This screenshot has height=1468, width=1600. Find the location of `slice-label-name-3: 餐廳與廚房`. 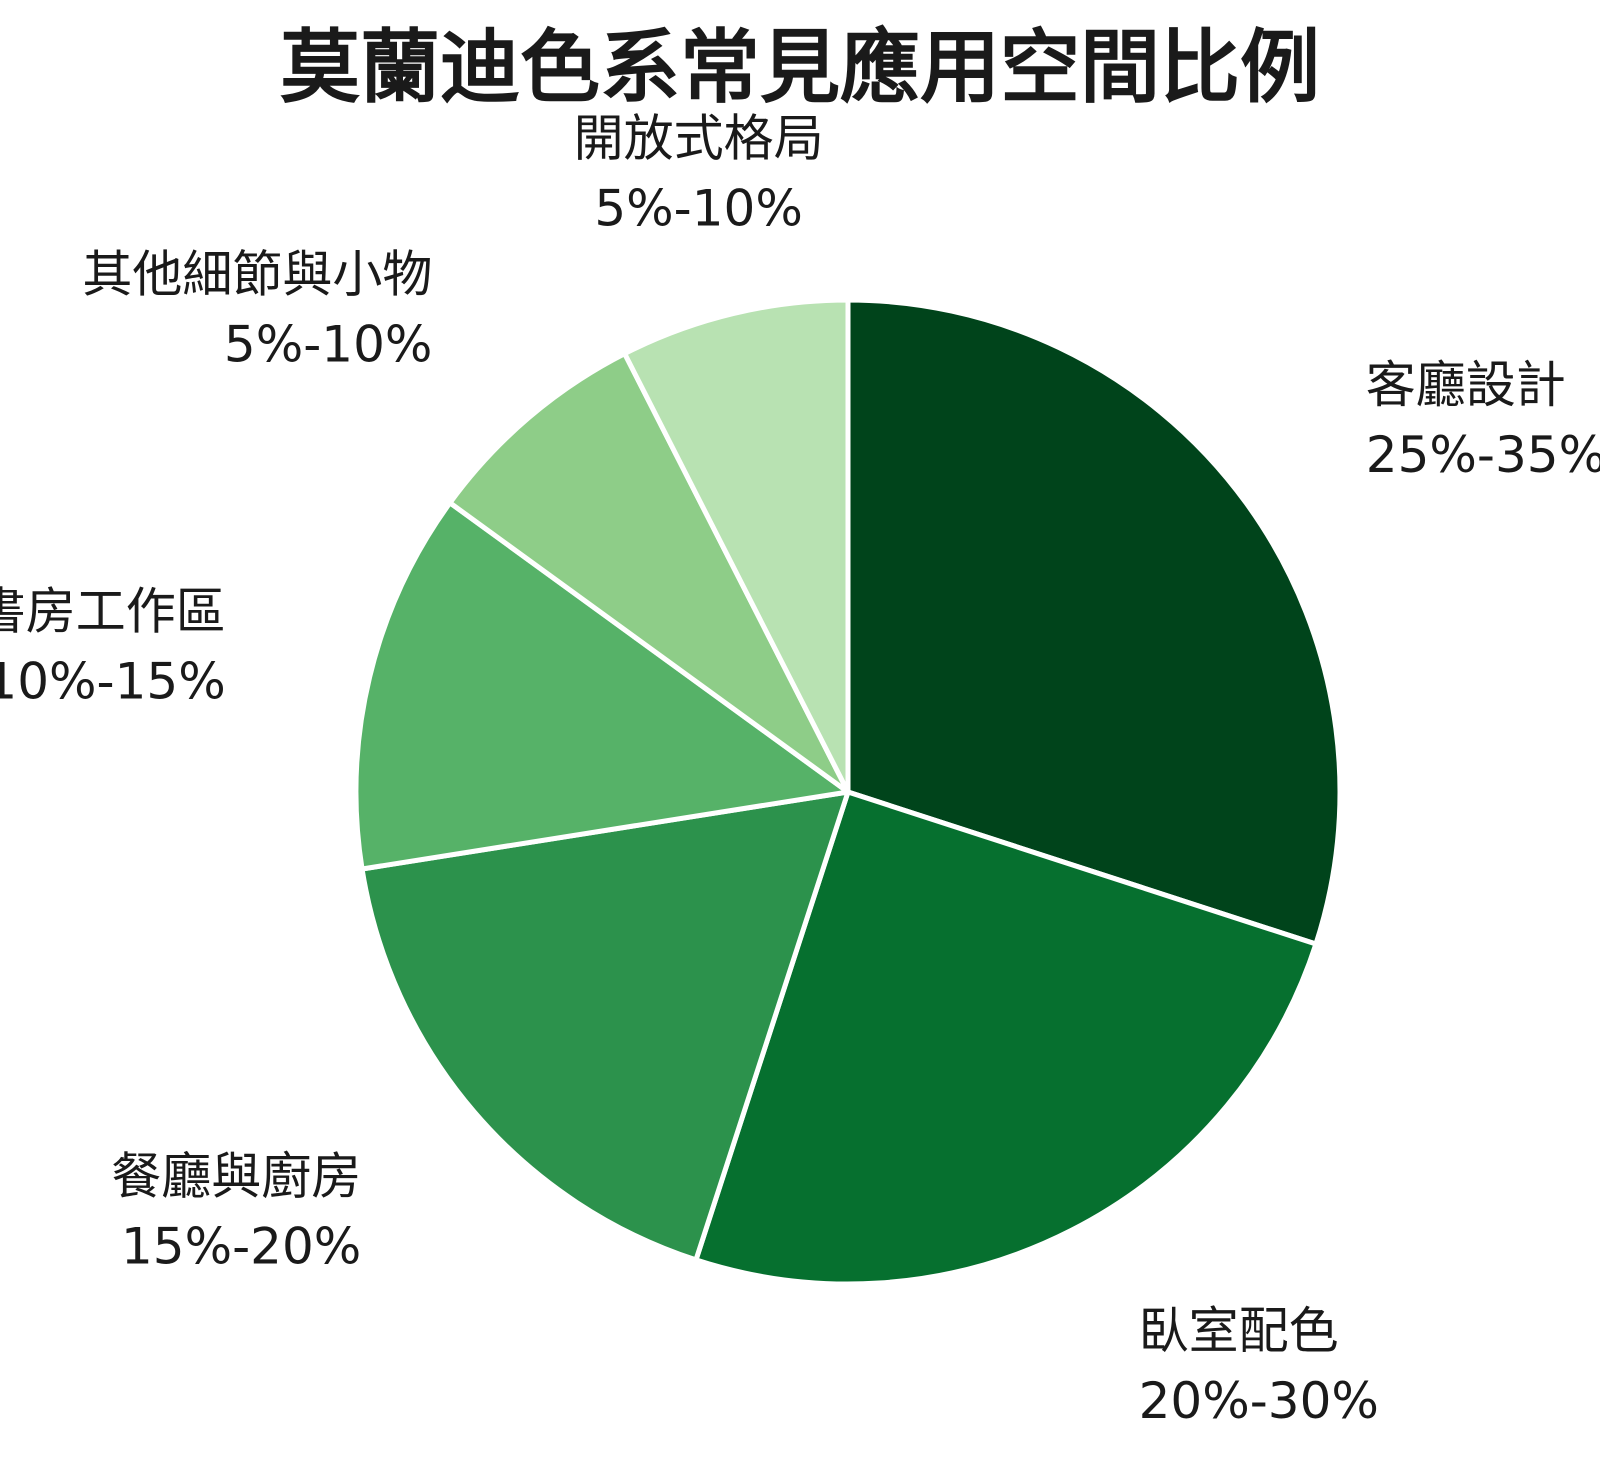

slice-label-name-3: 餐廳與廚房 is located at coordinates (236, 1177).